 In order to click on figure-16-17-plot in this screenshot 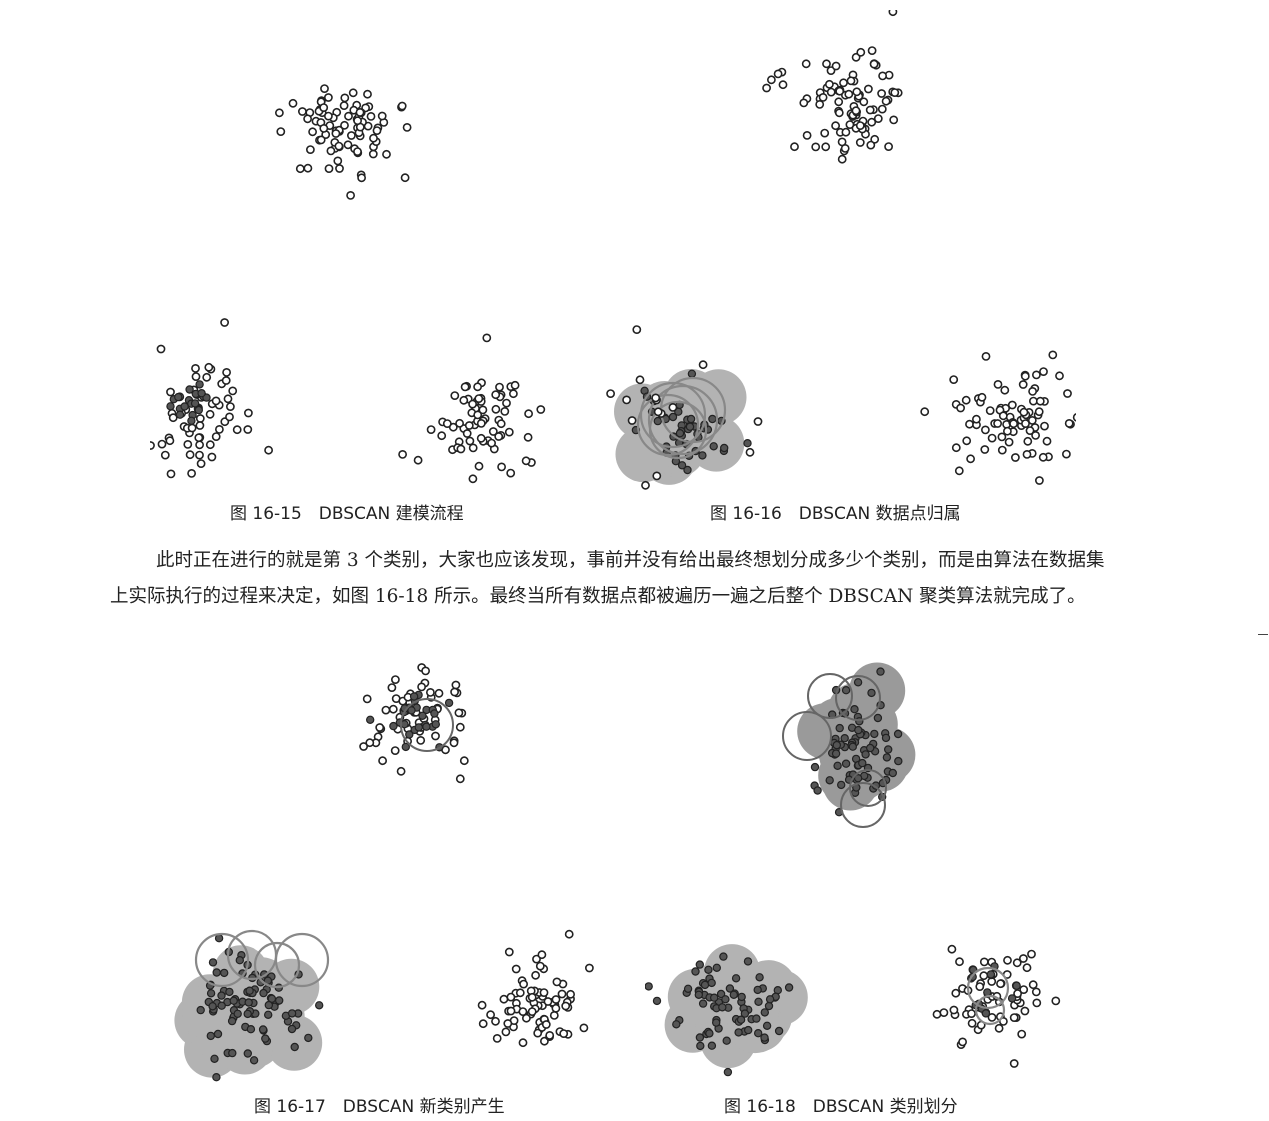, I will do `click(389, 872)`.